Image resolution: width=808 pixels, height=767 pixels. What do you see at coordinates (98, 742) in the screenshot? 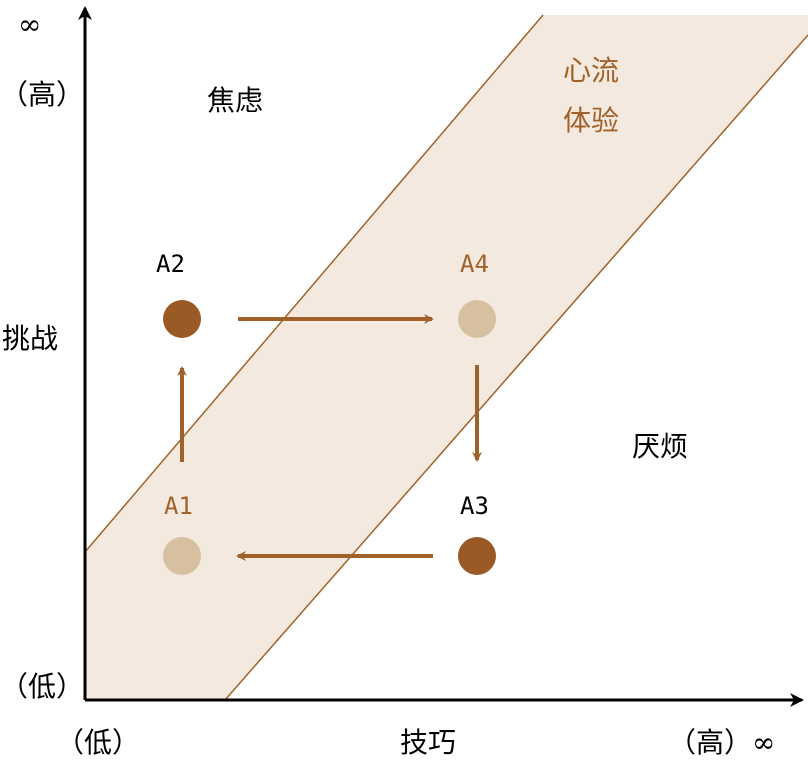
I see `x-axis-low-label: （低）` at bounding box center [98, 742].